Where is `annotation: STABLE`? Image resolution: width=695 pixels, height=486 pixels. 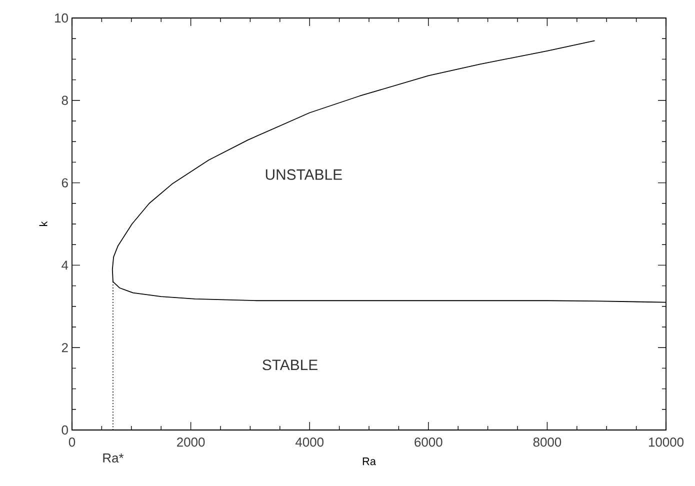 annotation: STABLE is located at coordinates (290, 365).